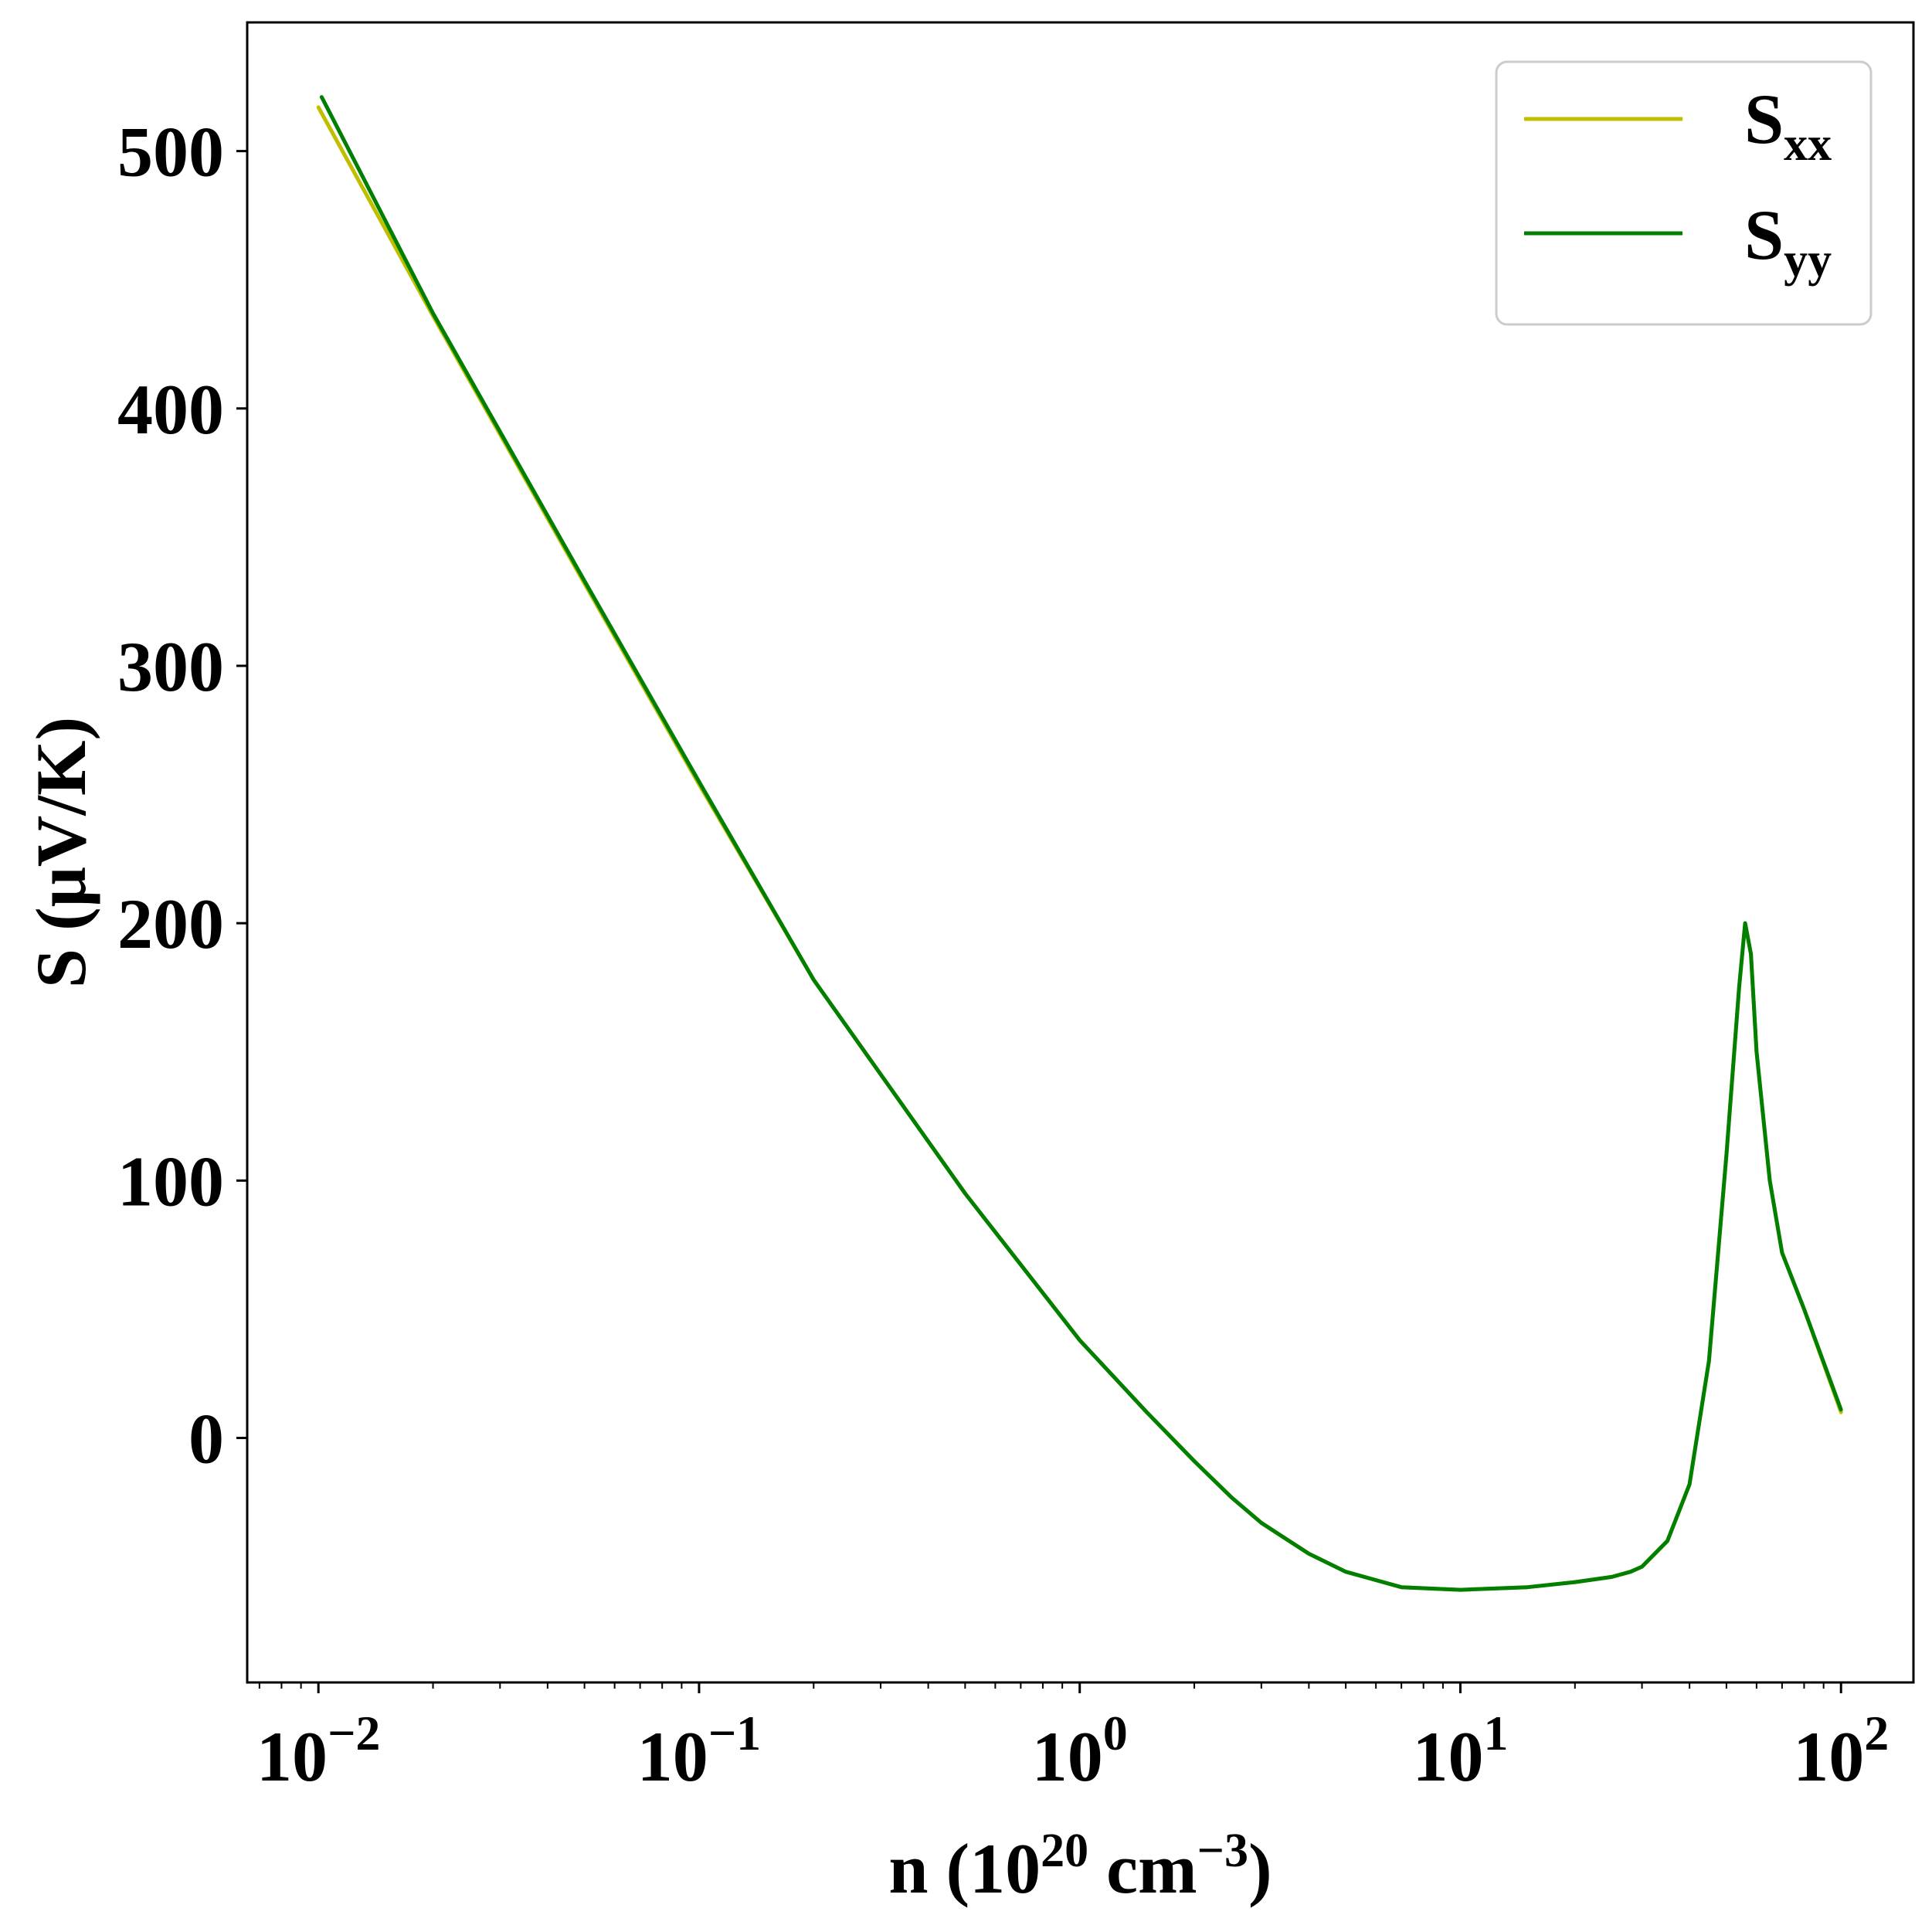 Image resolution: width=1932 pixels, height=1925 pixels. I want to click on x-axis-title-base: n (10, so click(965, 1868).